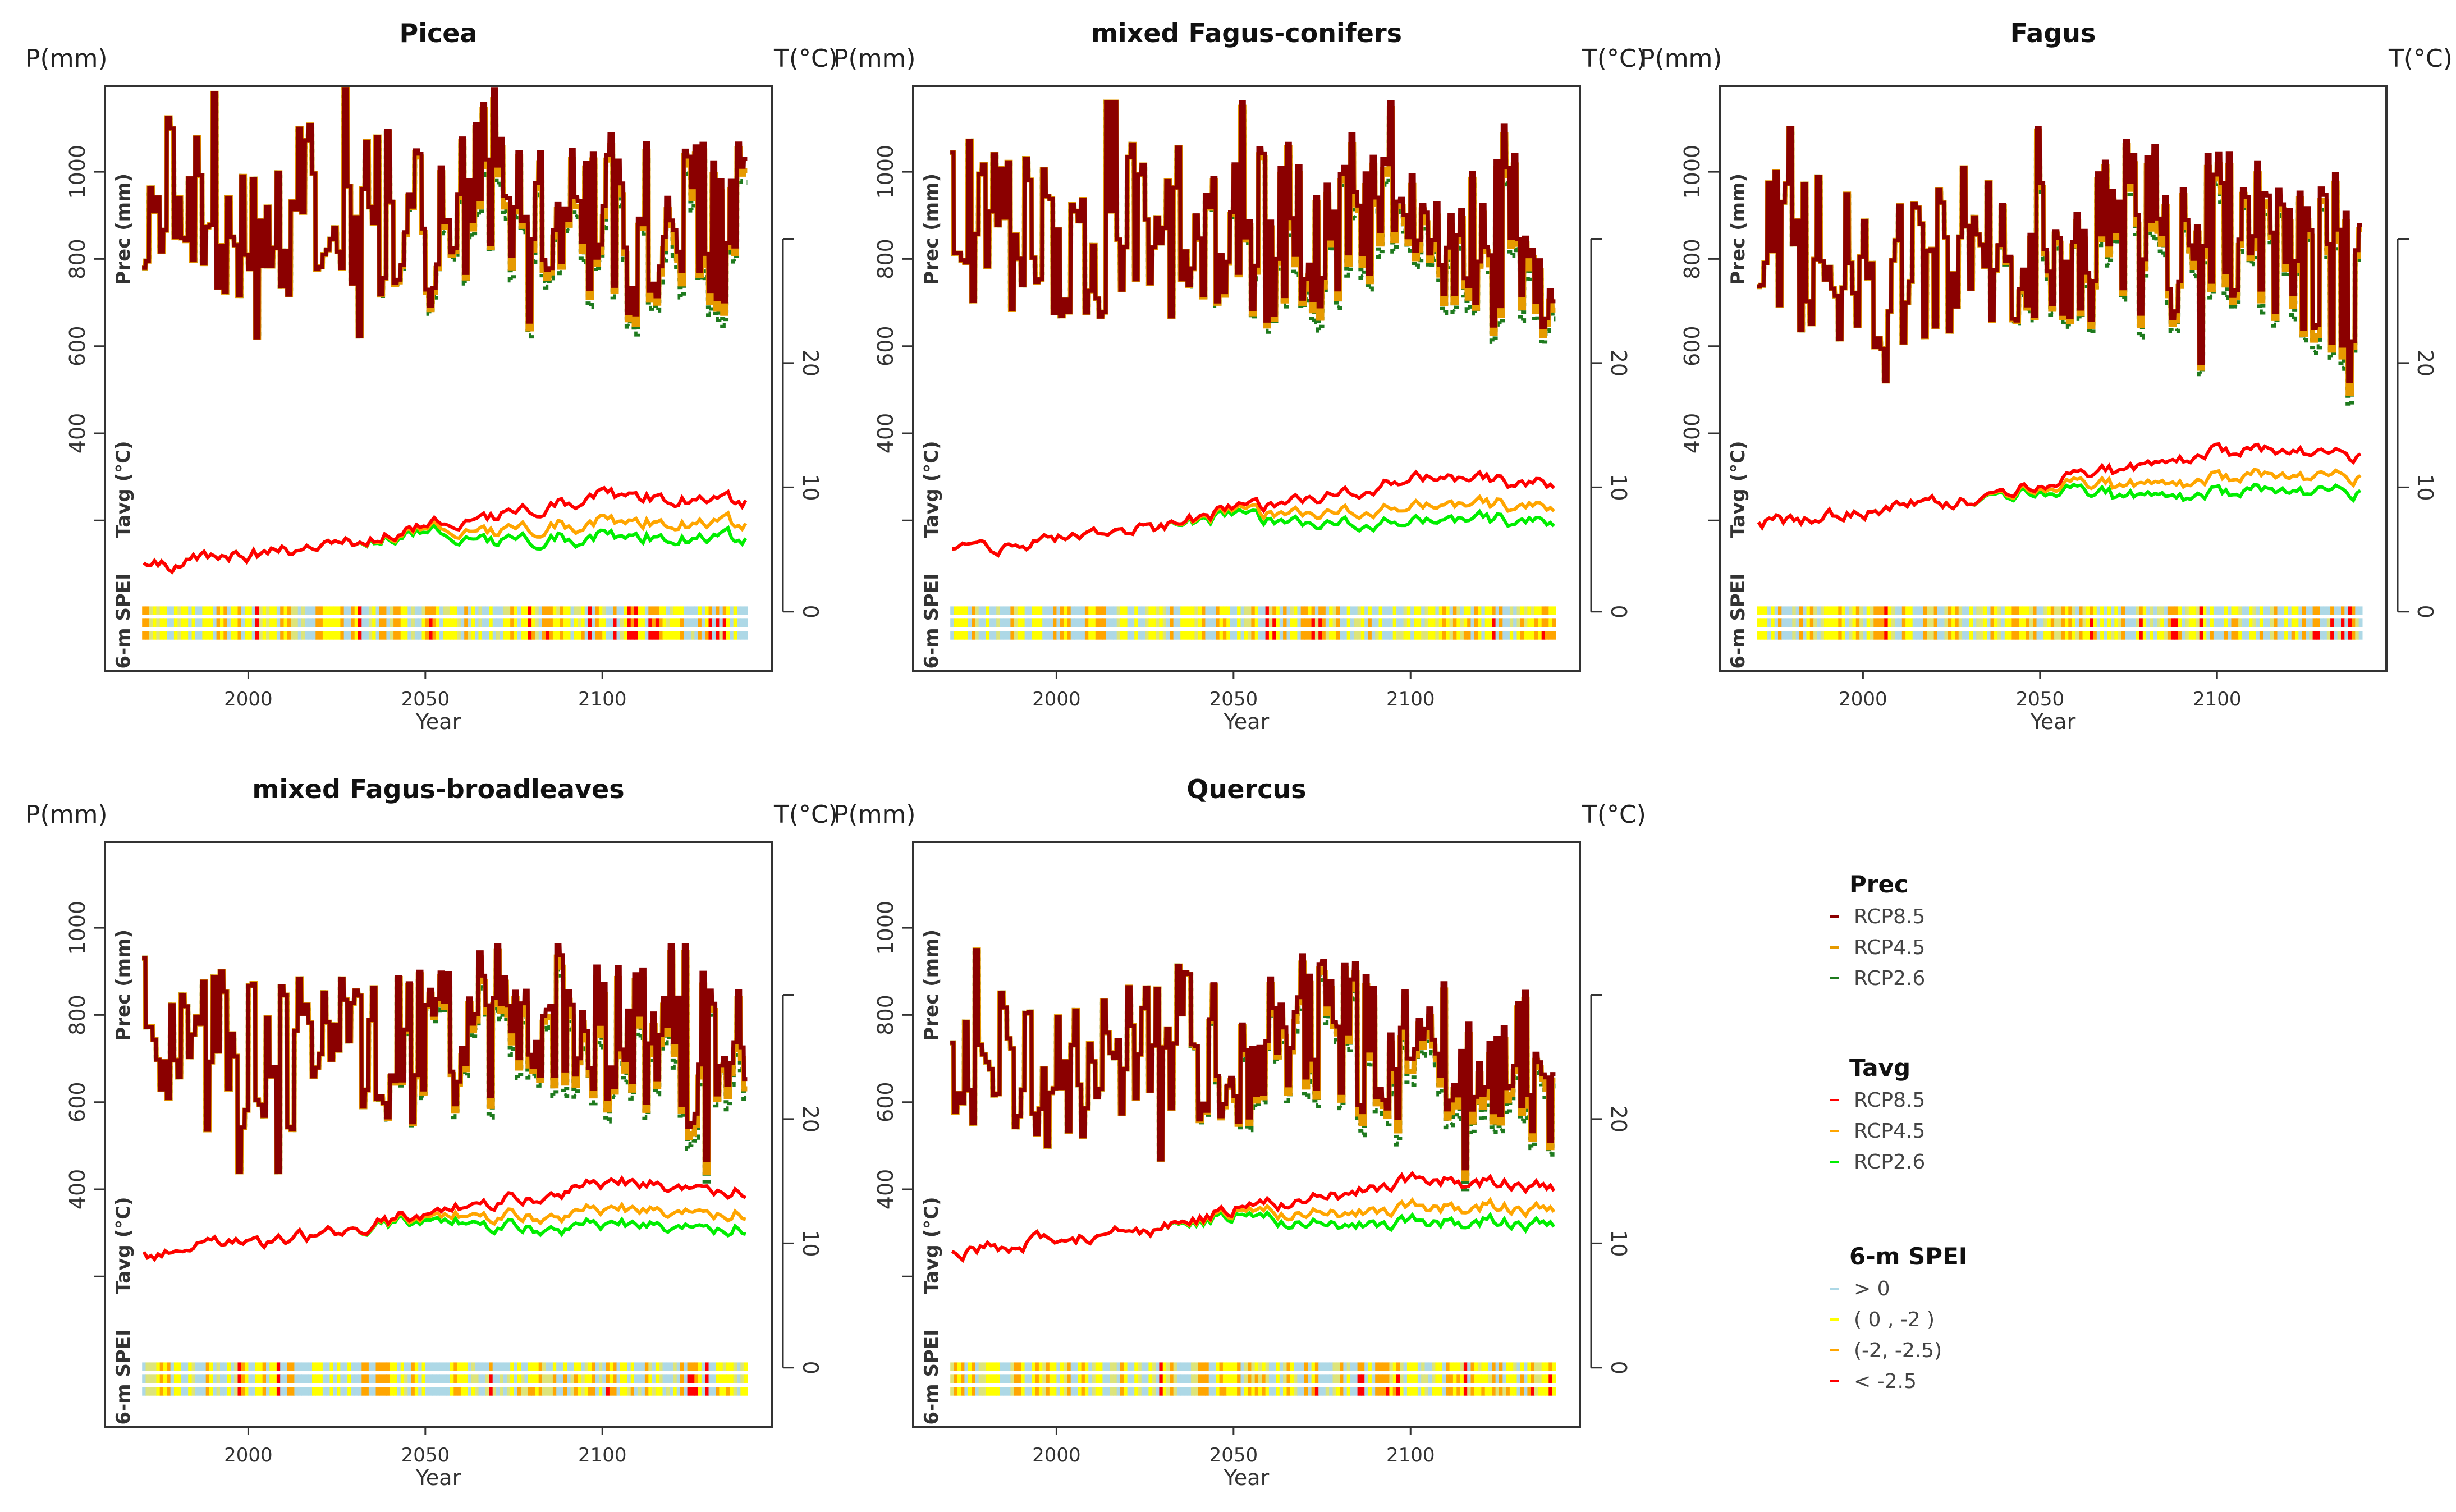  What do you see at coordinates (810, 1244) in the screenshot?
I see `temp-tick-label: 10` at bounding box center [810, 1244].